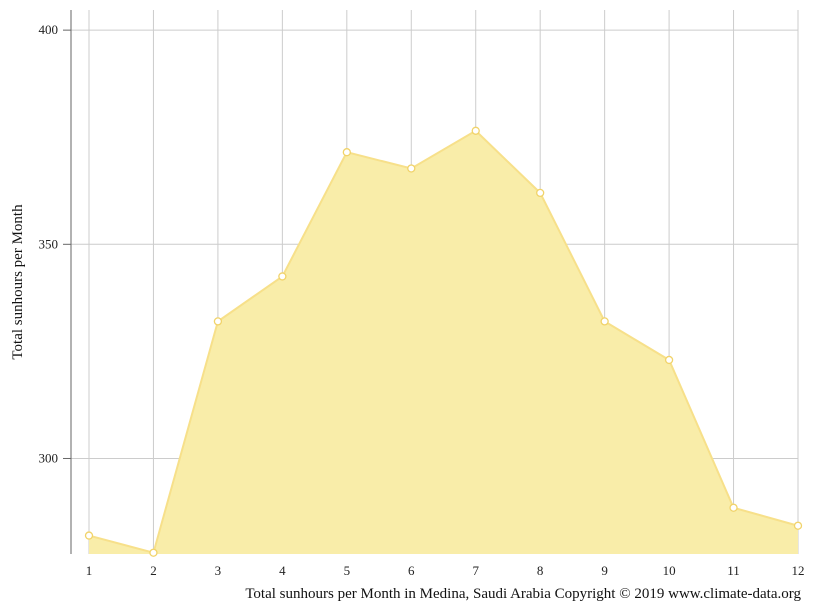 This screenshot has width=815, height=611. What do you see at coordinates (475, 570) in the screenshot?
I see `x-tick-label: 7` at bounding box center [475, 570].